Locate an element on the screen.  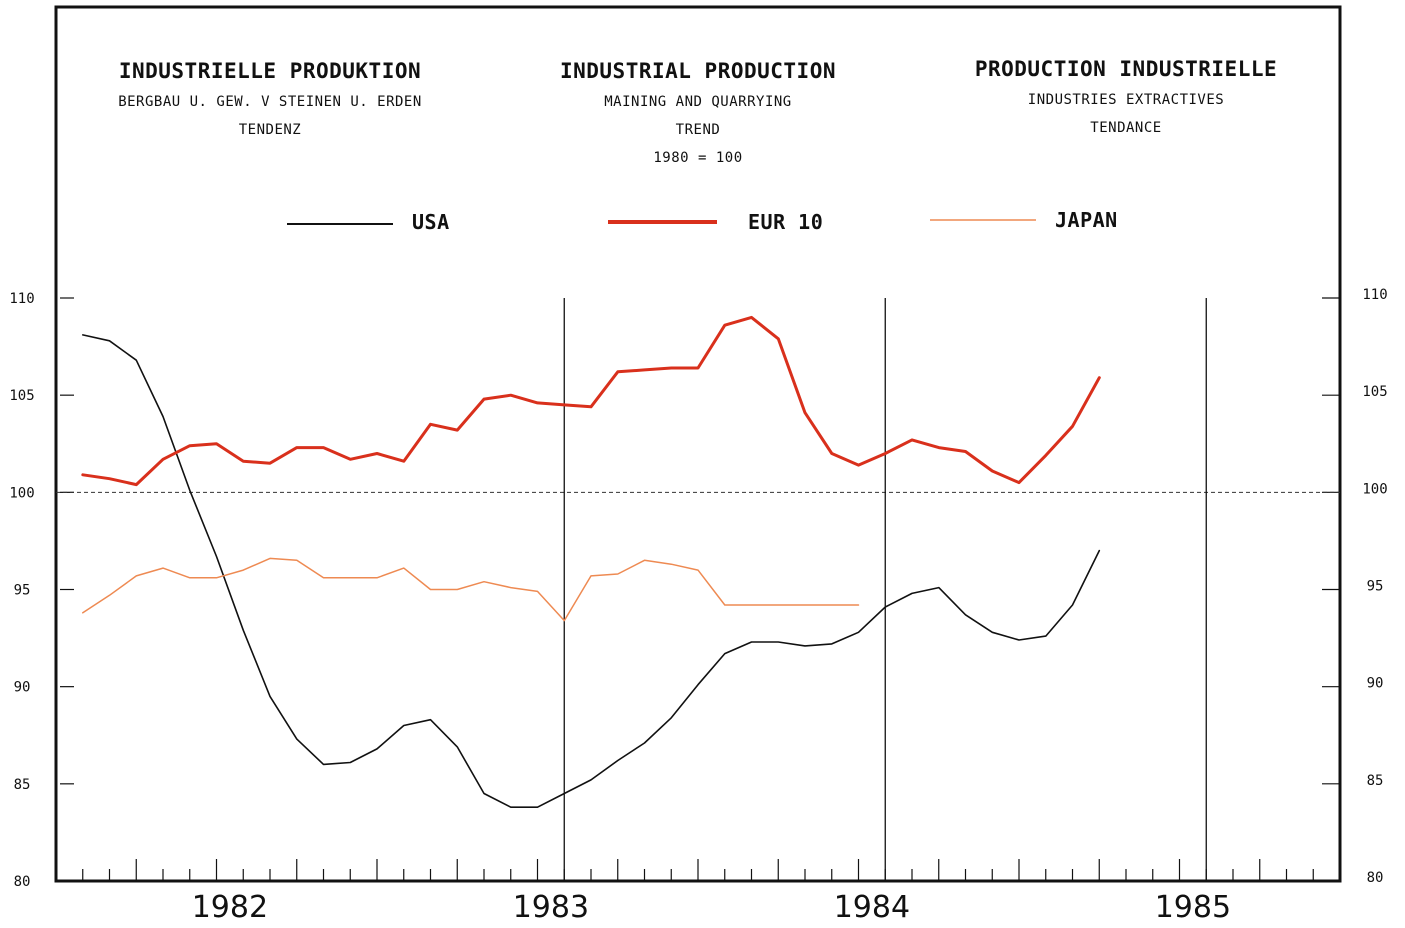
y-tick-label-right-80: 80 is located at coordinates (1375, 878).